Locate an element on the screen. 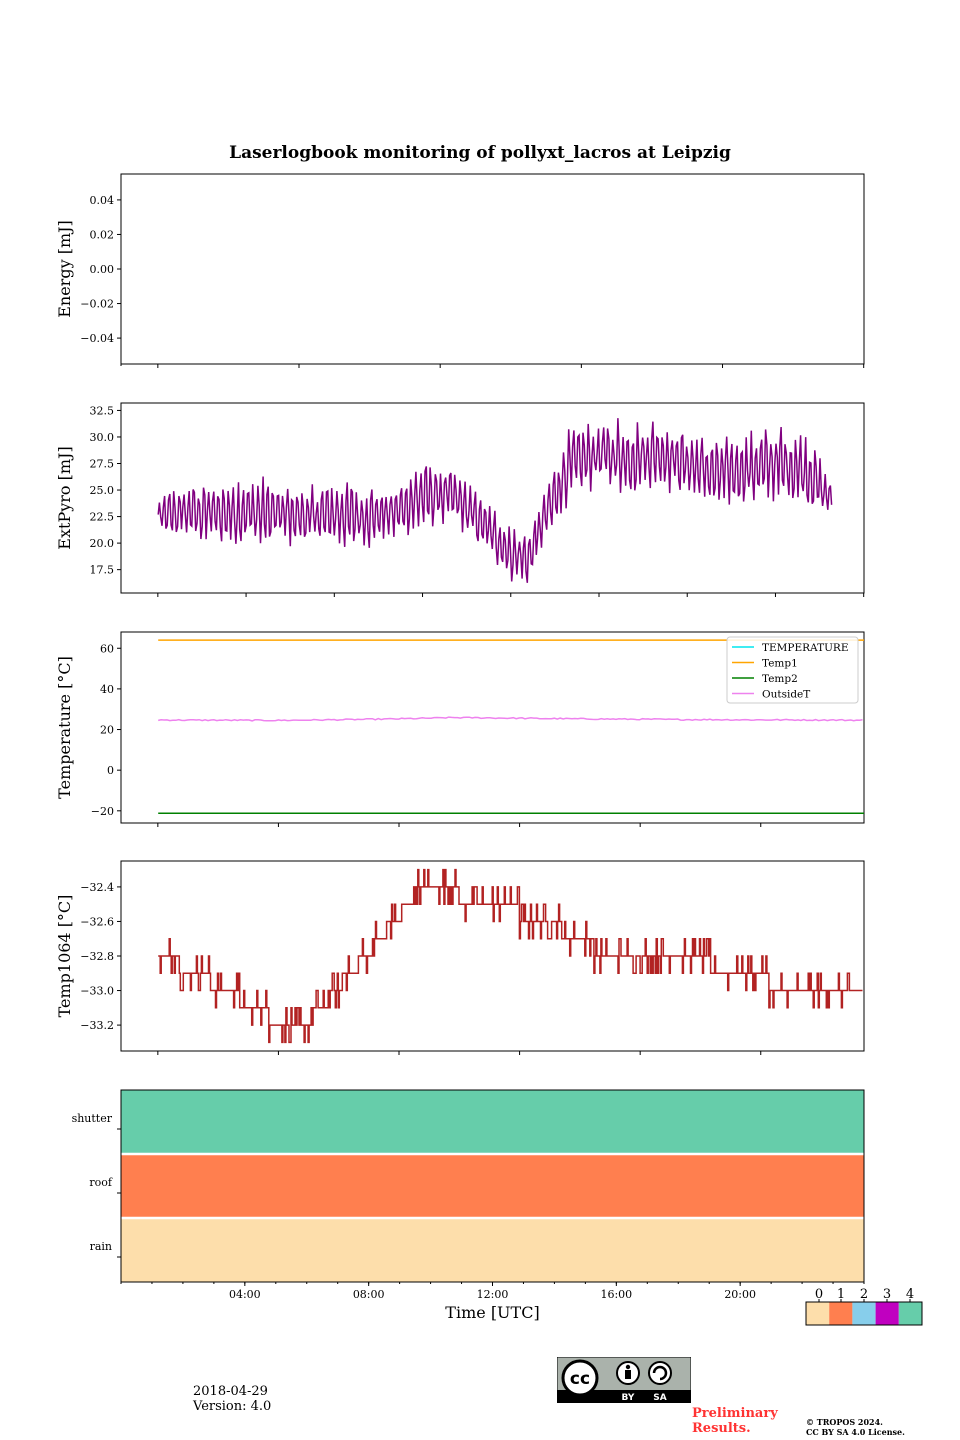 The height and width of the screenshot is (1440, 960). legend-box is located at coordinates (792, 670).